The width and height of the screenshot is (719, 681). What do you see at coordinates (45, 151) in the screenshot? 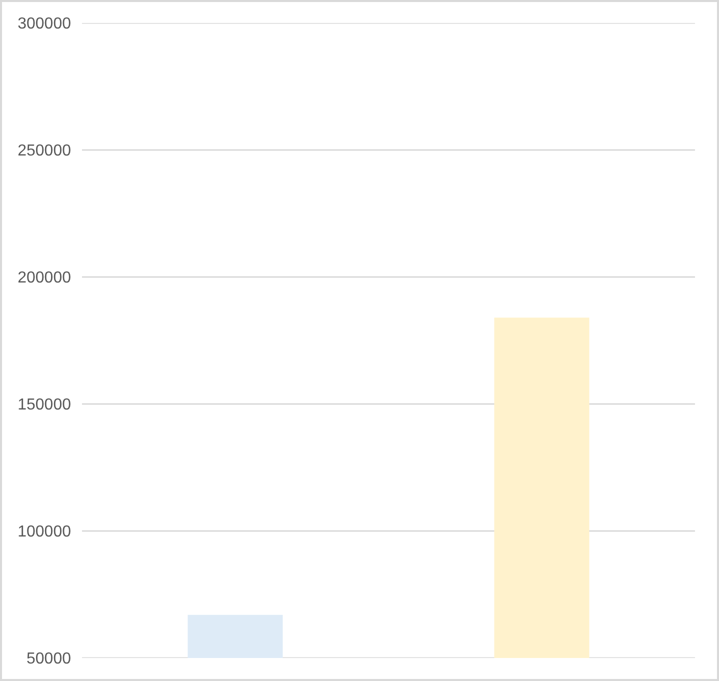
I see `y-tick-label: 250000` at bounding box center [45, 151].